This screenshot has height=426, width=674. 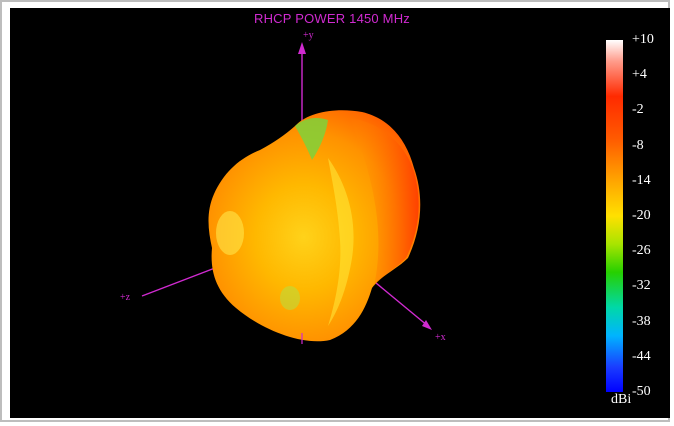 What do you see at coordinates (639, 75) in the screenshot?
I see `colorbar-tick-label: +4` at bounding box center [639, 75].